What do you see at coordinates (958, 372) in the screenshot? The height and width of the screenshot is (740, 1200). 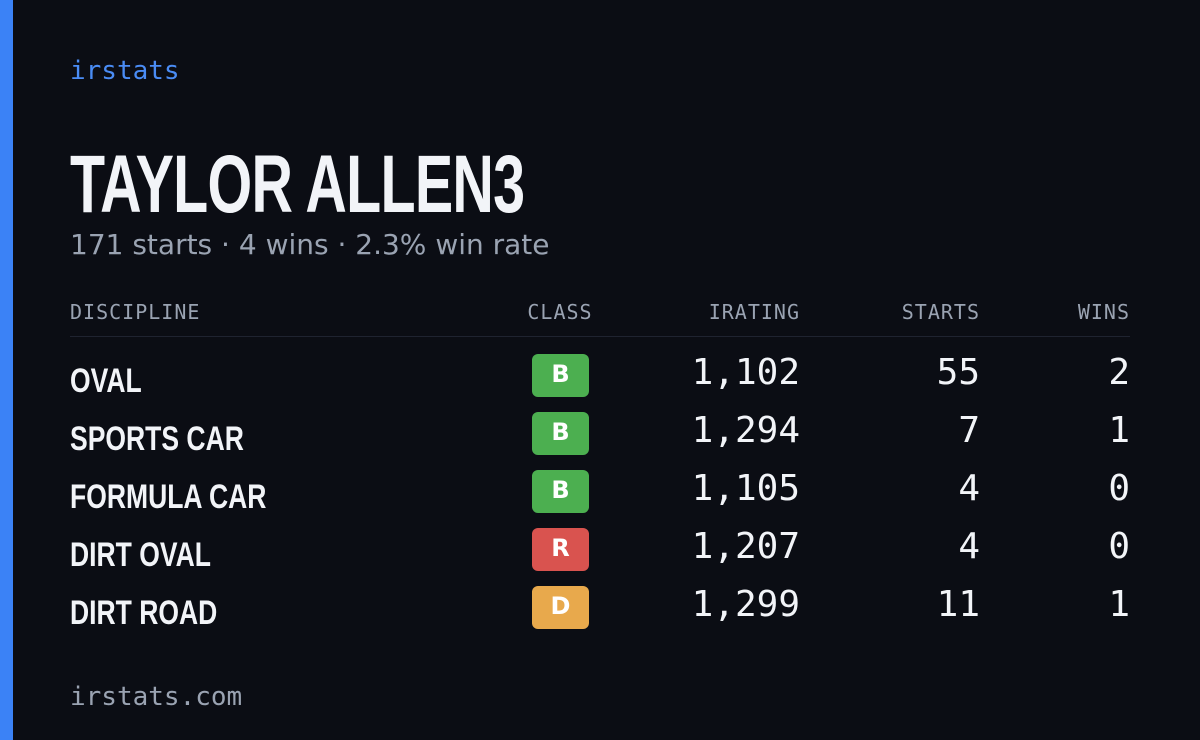 I see `starts: 55` at bounding box center [958, 372].